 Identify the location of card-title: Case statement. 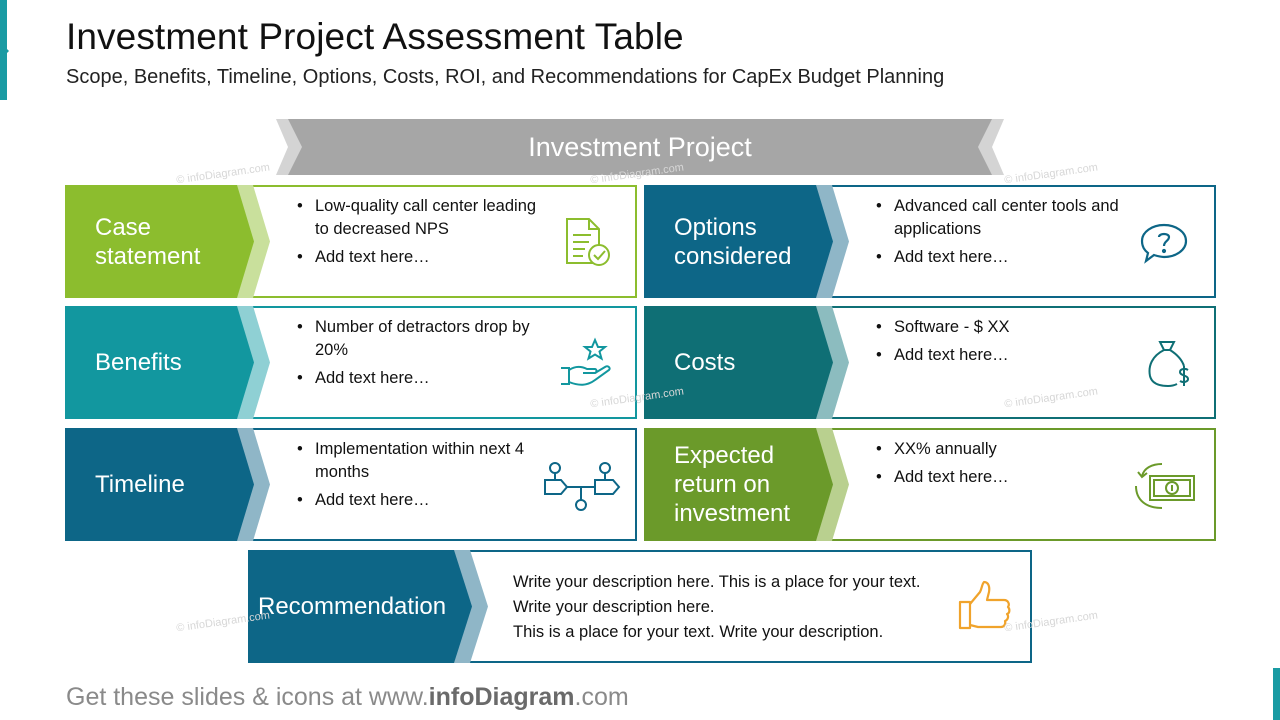
(148, 241).